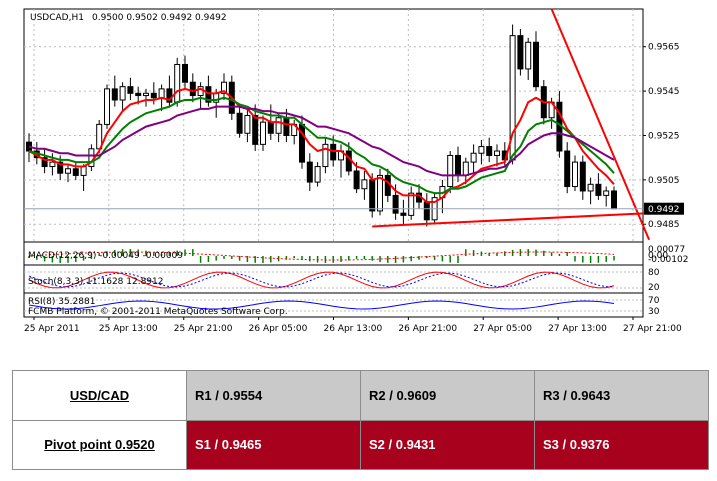 Image resolution: width=717 pixels, height=481 pixels. Describe the element at coordinates (159, 18) in the screenshot. I see `chart-ohlc: 0.9500 0.9502 0.9492 0.9492` at that location.